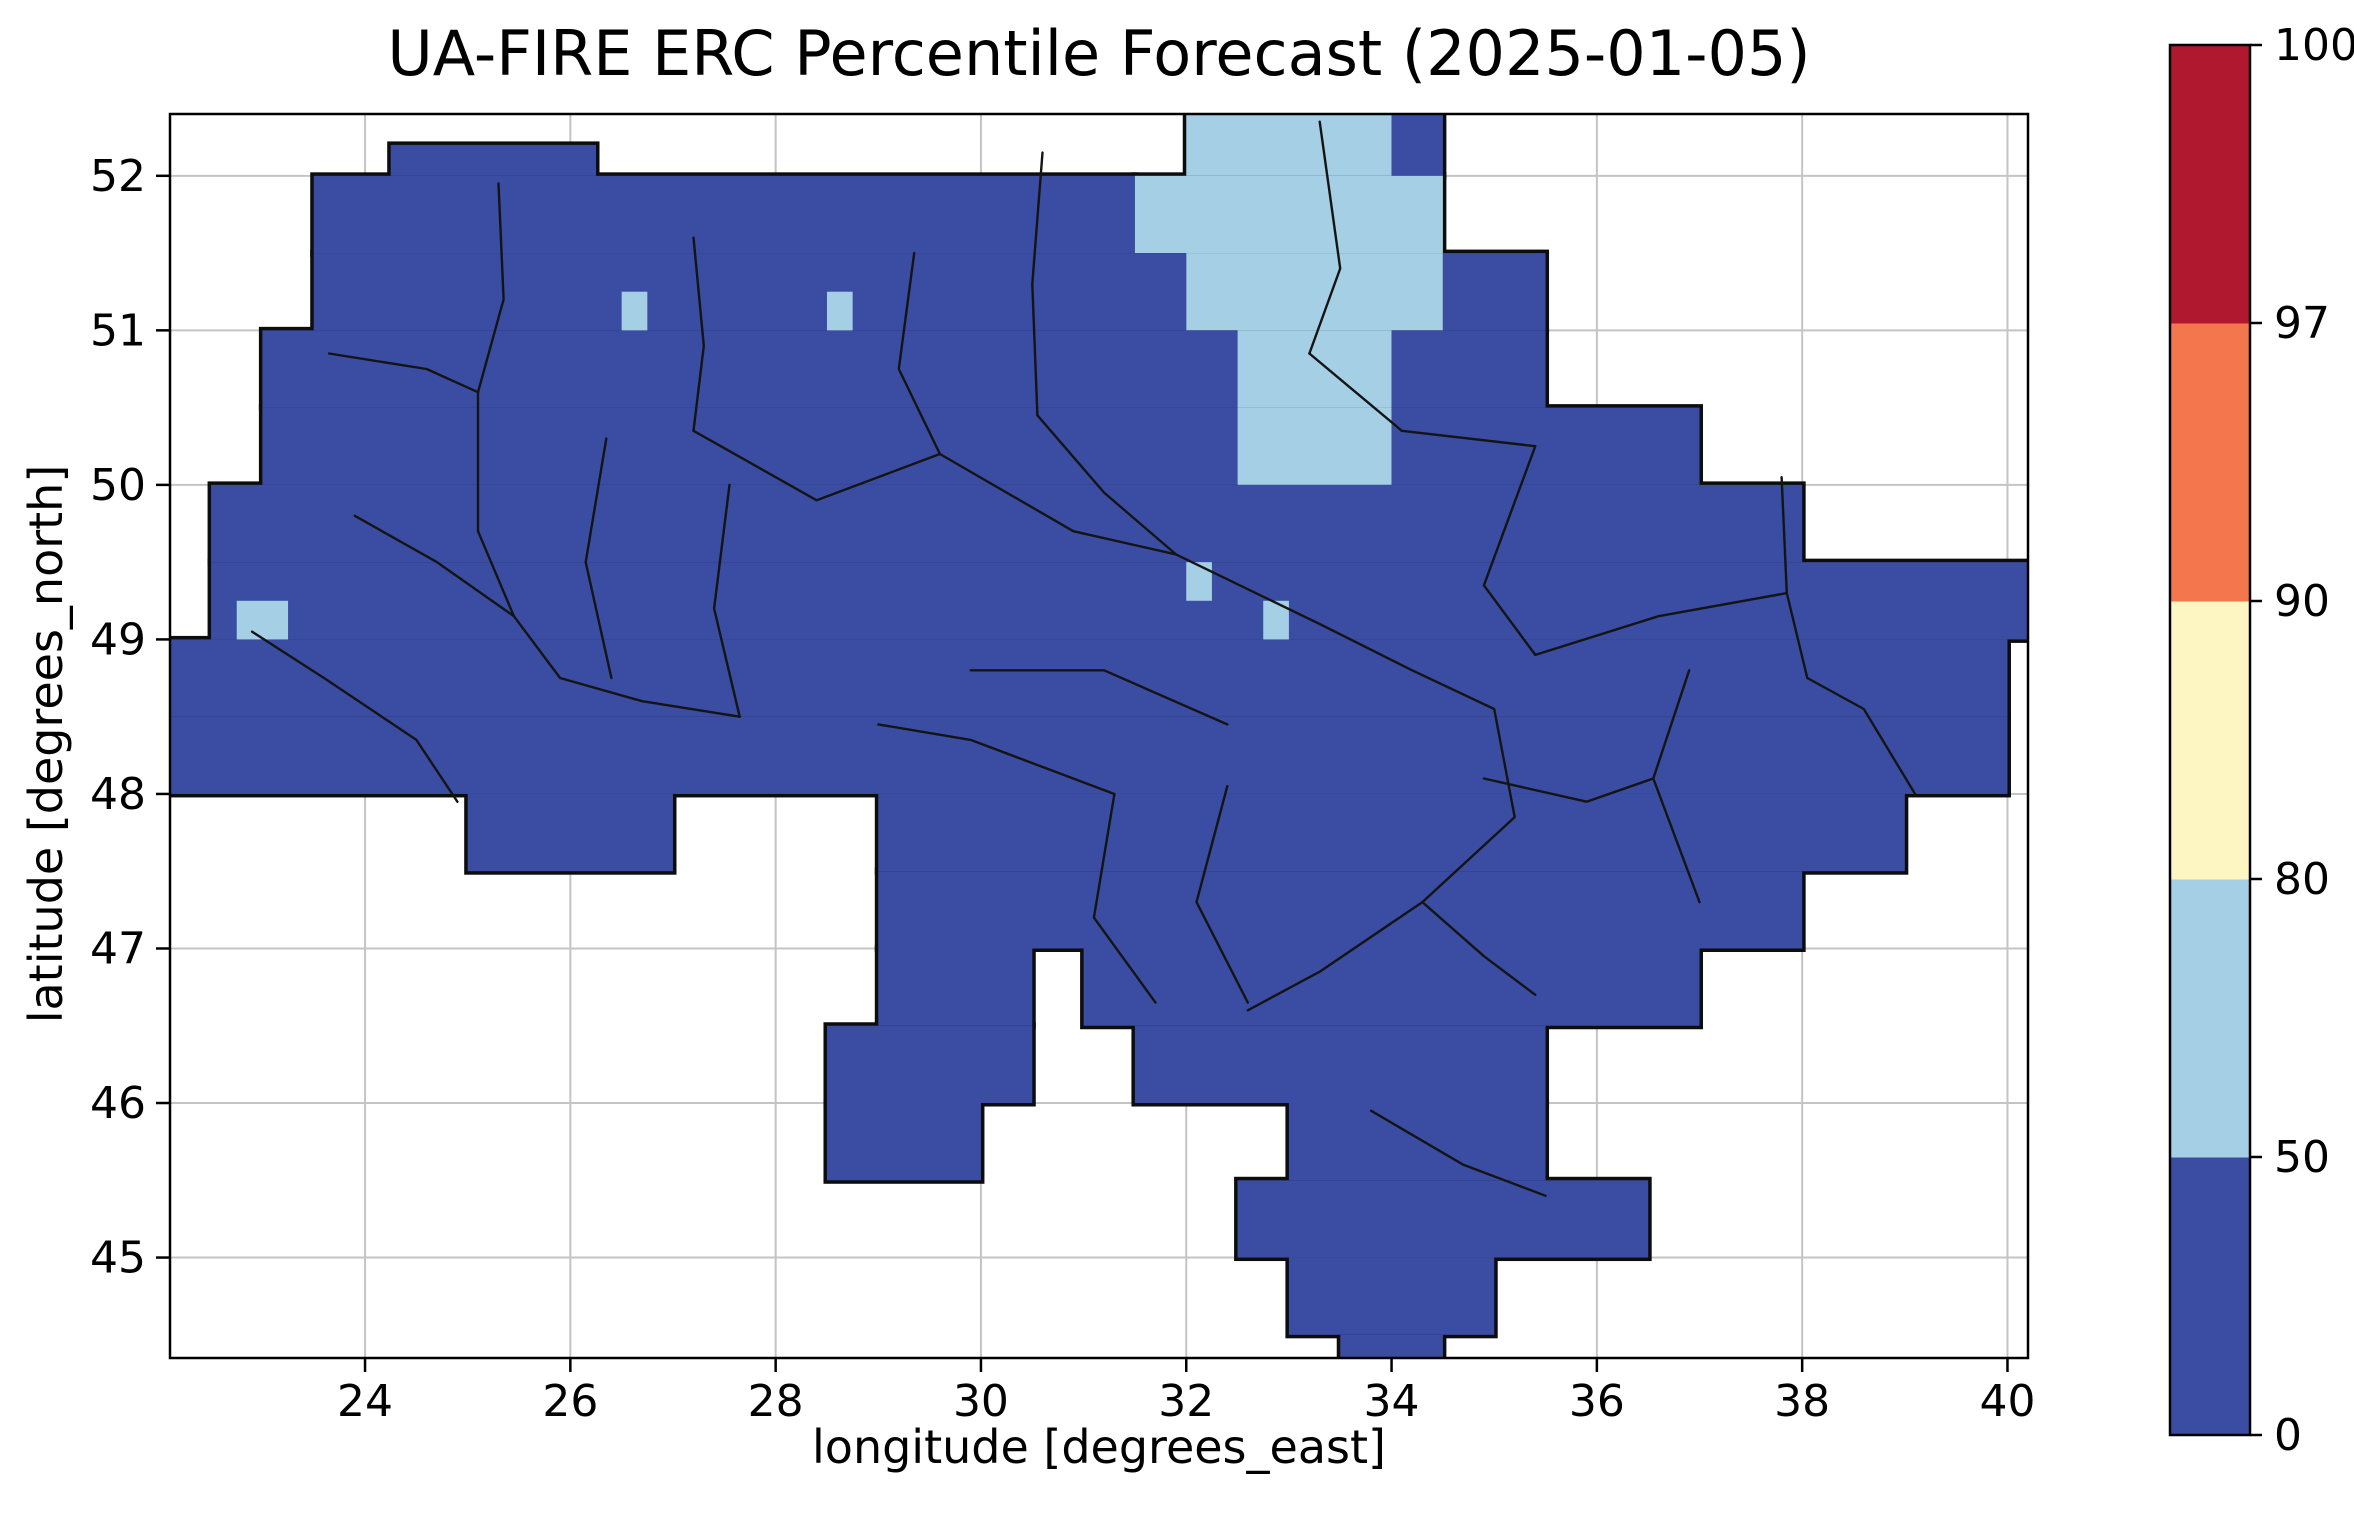  What do you see at coordinates (118, 794) in the screenshot?
I see `y-tick-label: 48` at bounding box center [118, 794].